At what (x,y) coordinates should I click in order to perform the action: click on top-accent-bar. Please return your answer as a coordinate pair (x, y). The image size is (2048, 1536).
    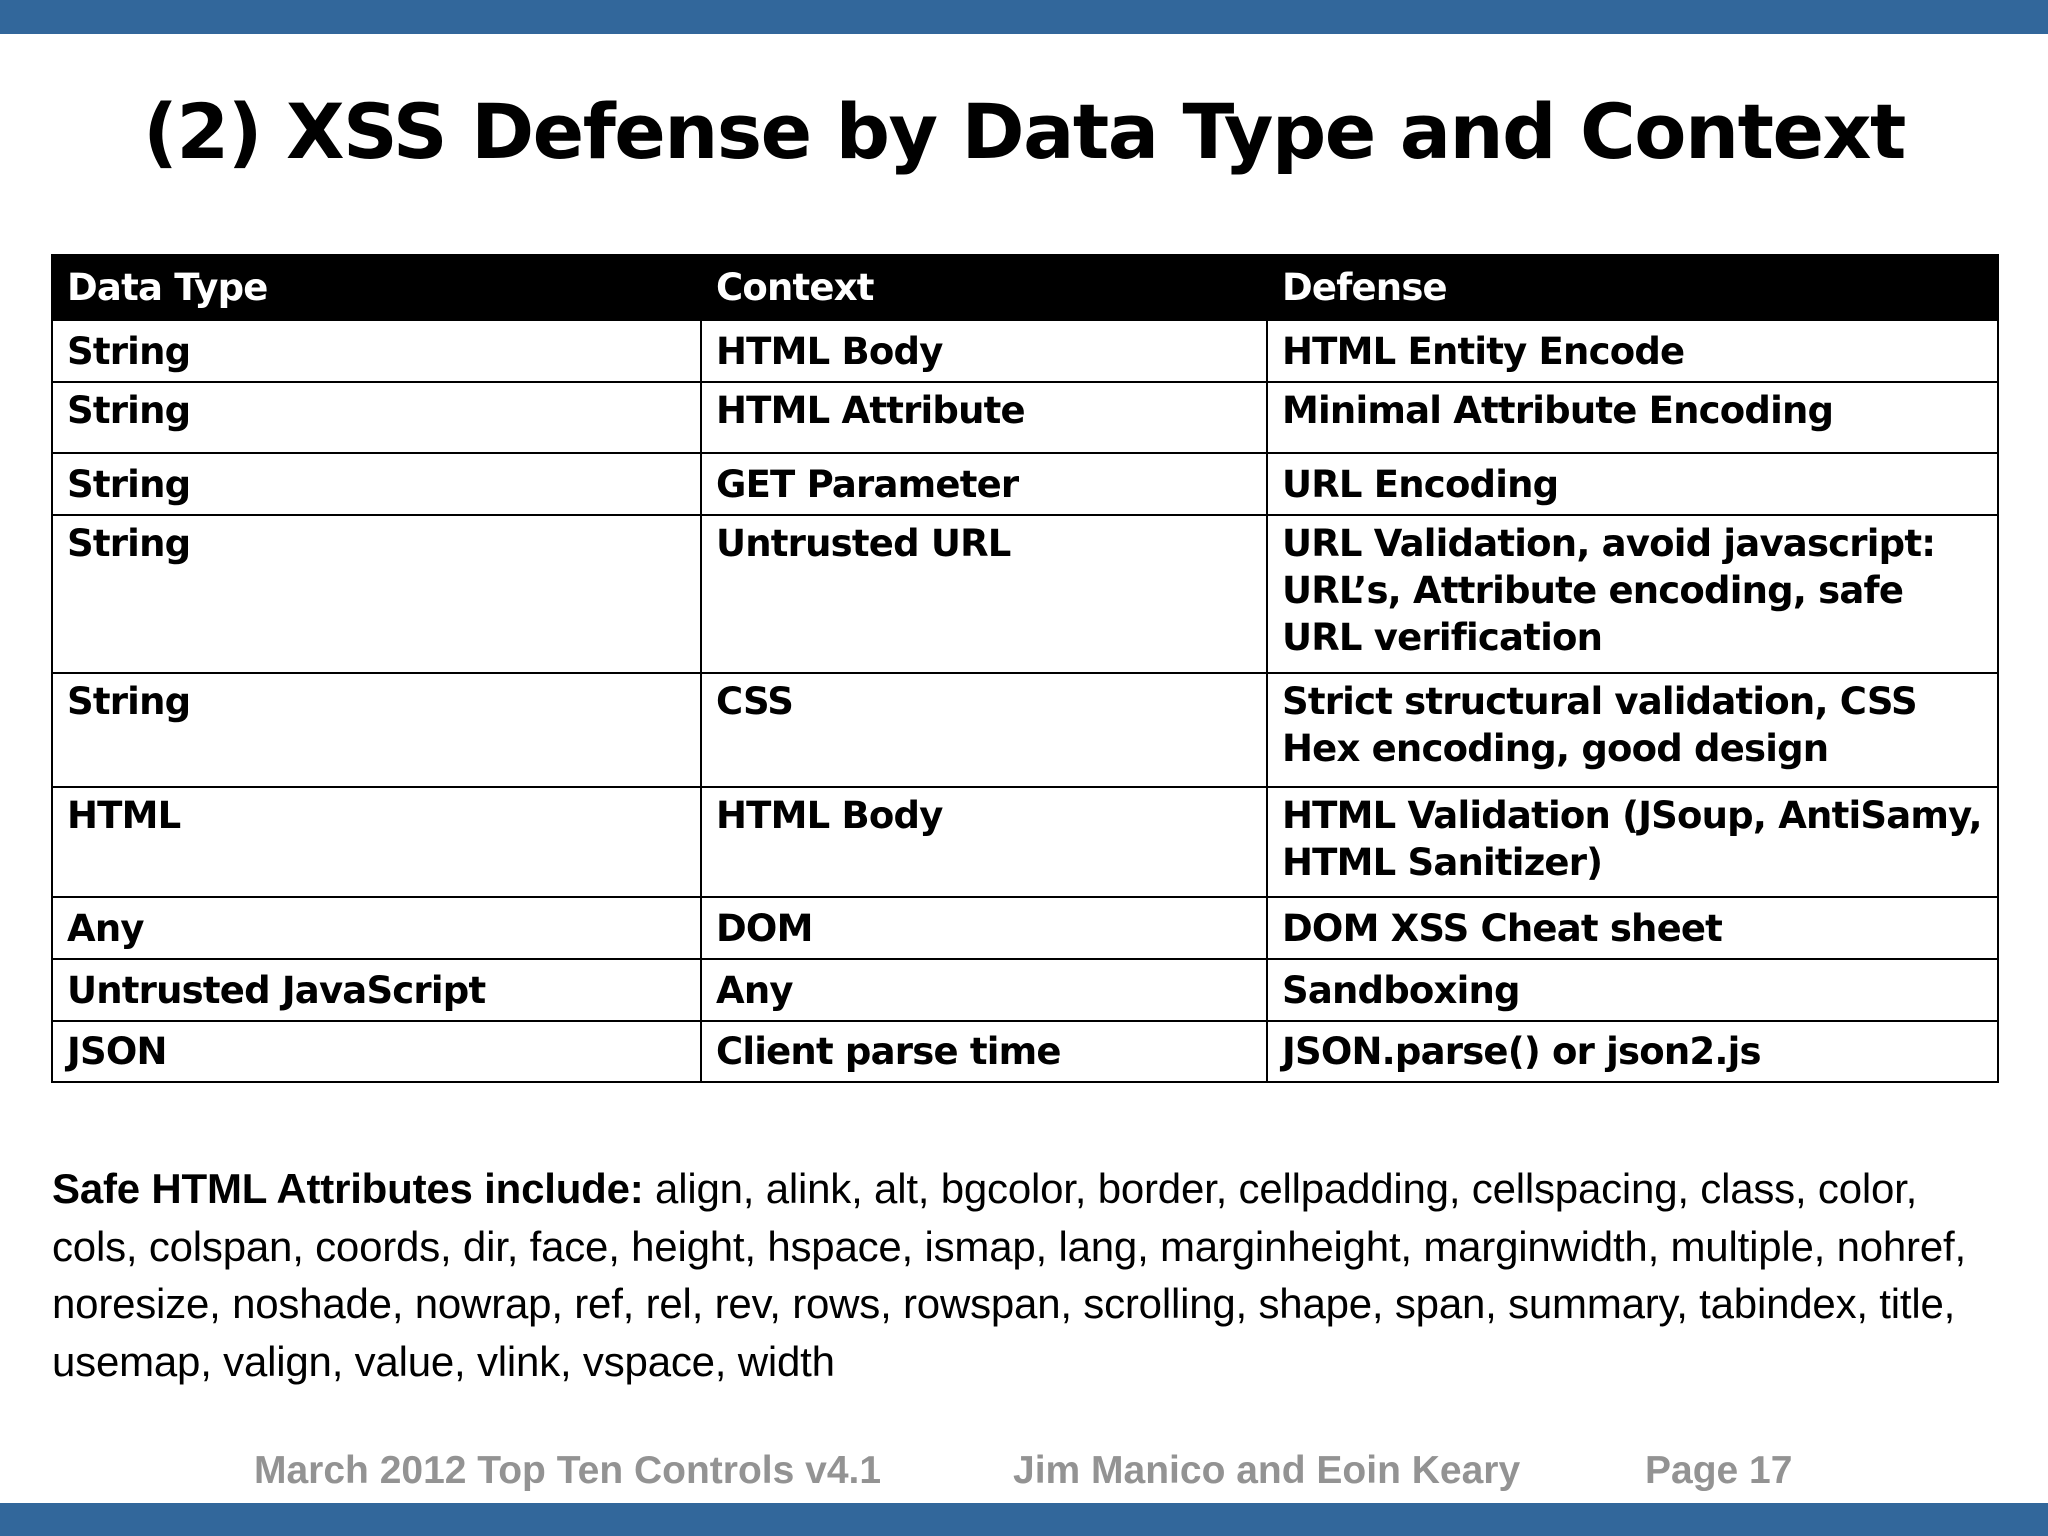
    Looking at the image, I should click on (1024, 17).